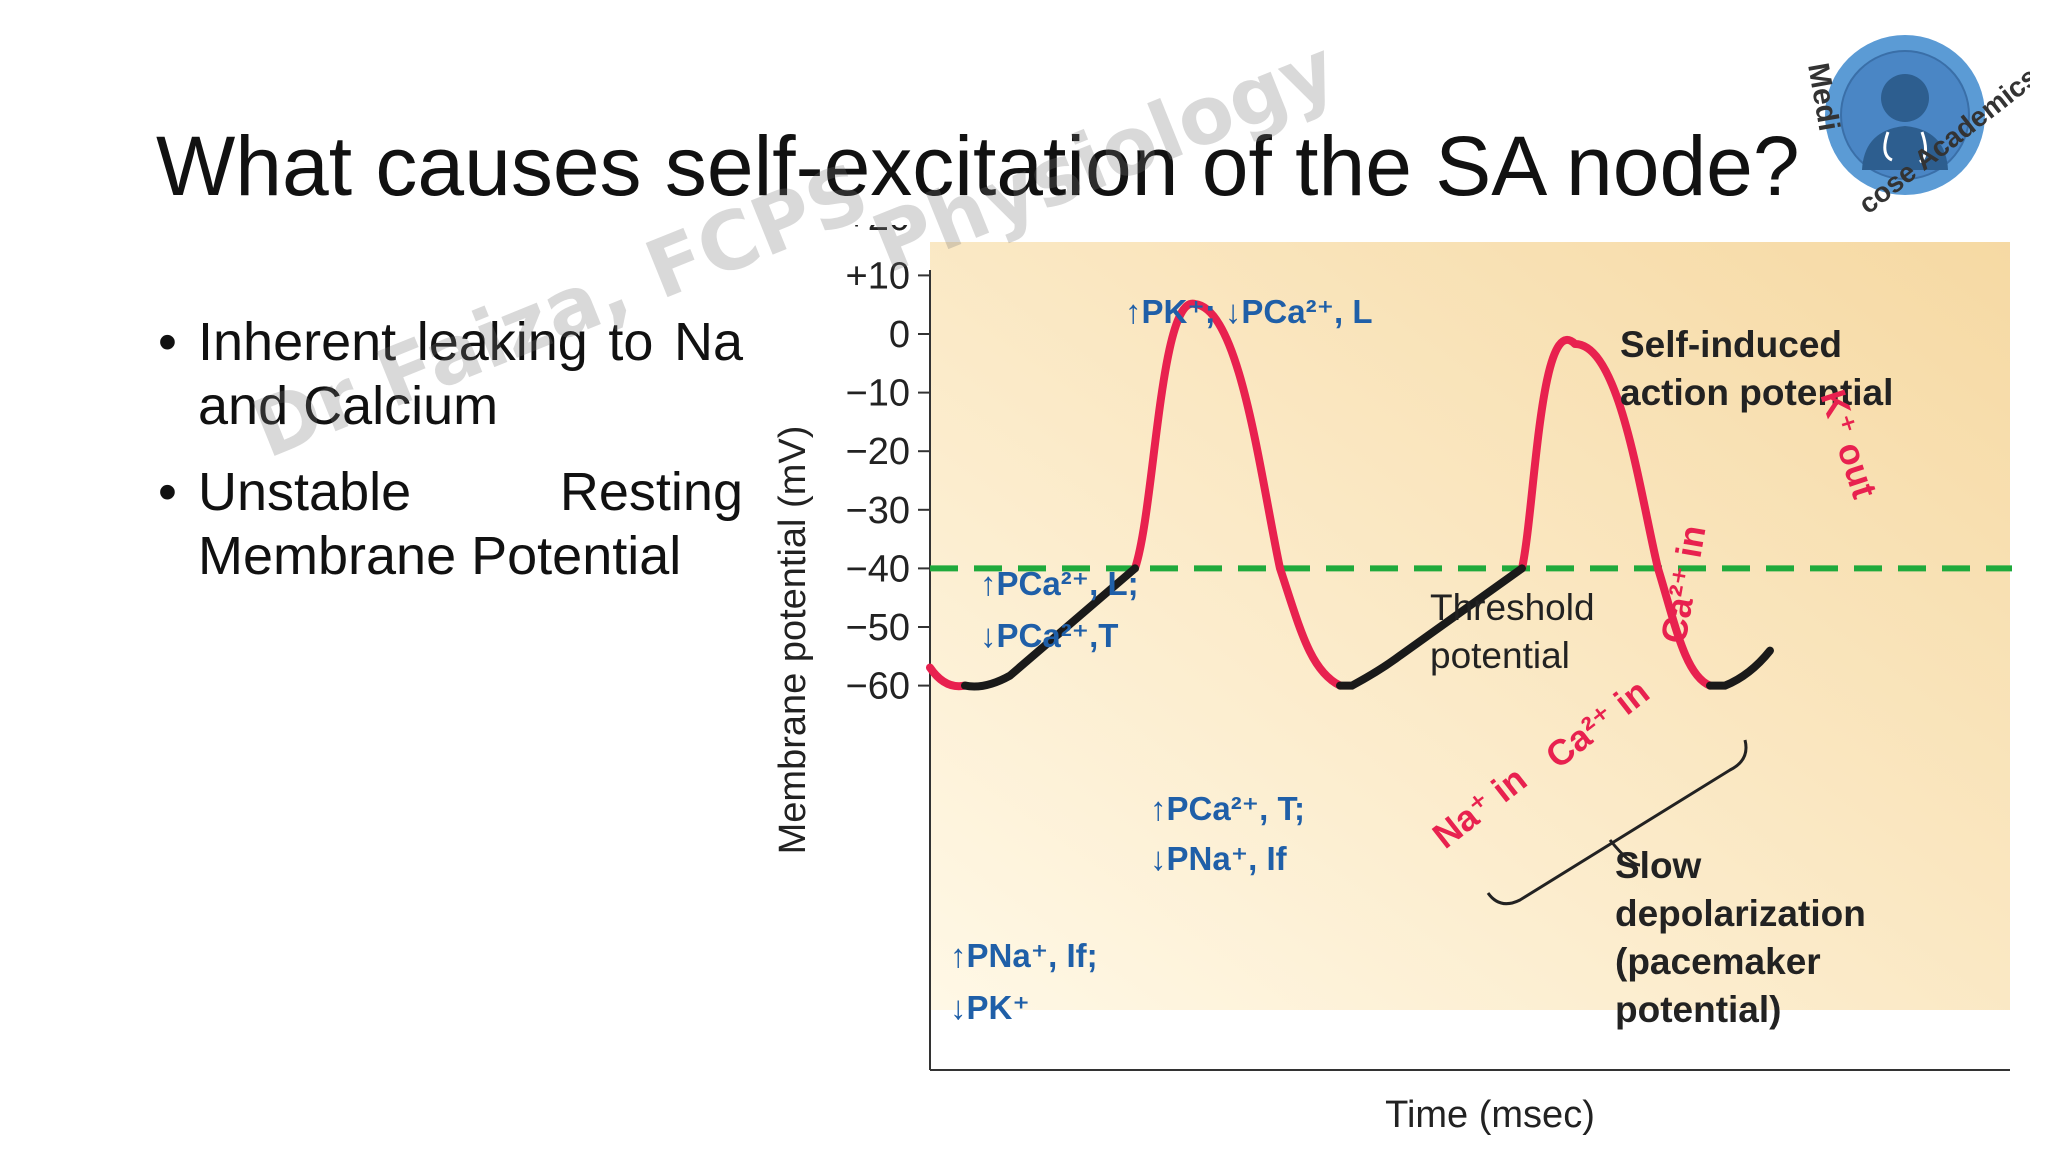 The width and height of the screenshot is (2048, 1155). I want to click on y-tick-label: +10, so click(878, 276).